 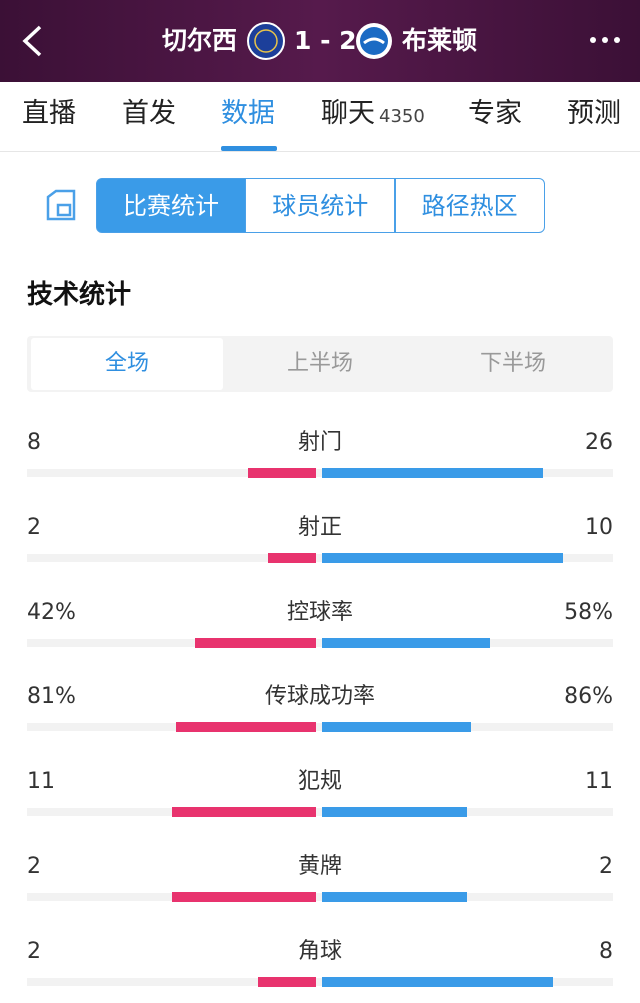 What do you see at coordinates (469, 205) in the screenshot?
I see `segment: 路径热区` at bounding box center [469, 205].